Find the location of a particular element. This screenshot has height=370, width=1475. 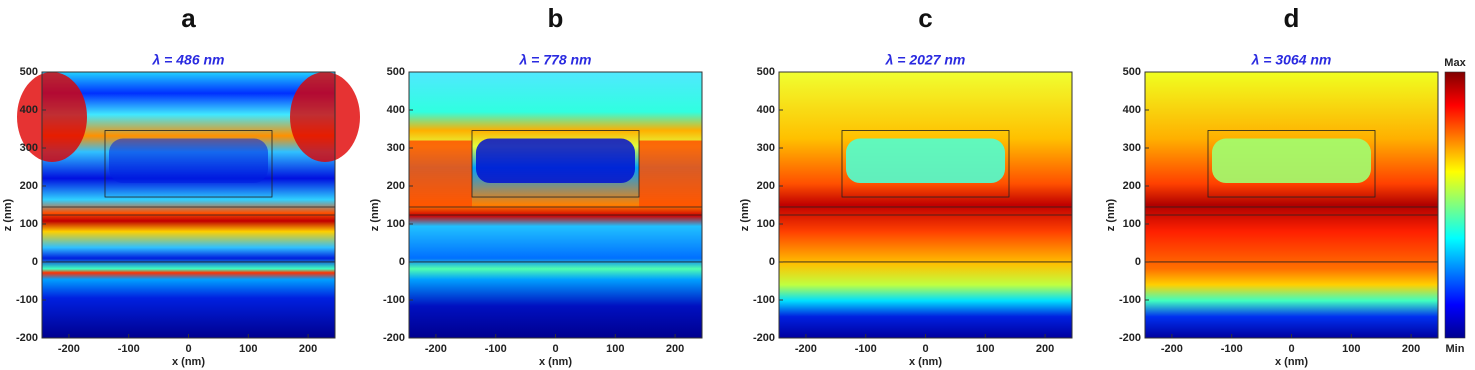

panel-subtitle: λ = 486 nm is located at coordinates (188, 60).